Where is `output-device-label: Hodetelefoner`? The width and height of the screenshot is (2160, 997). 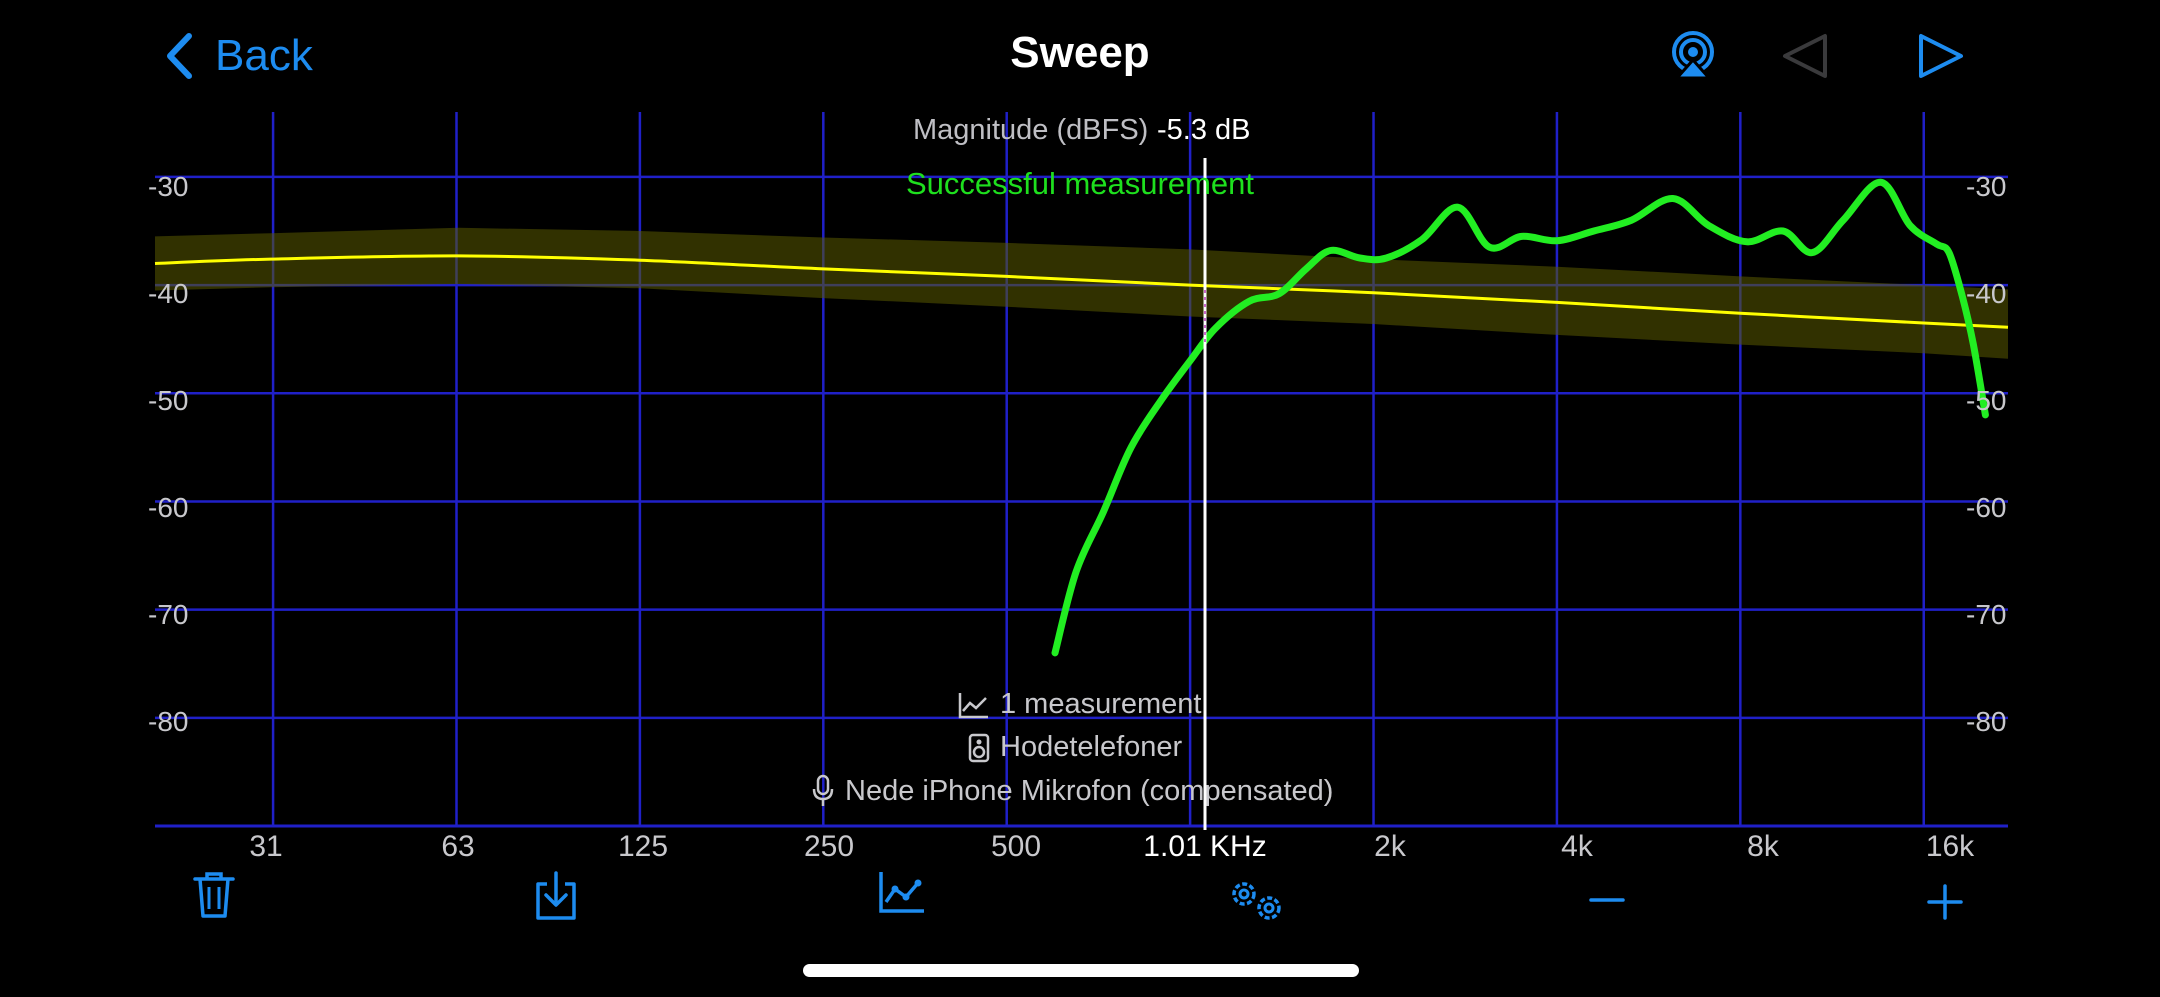 output-device-label: Hodetelefoner is located at coordinates (1091, 747).